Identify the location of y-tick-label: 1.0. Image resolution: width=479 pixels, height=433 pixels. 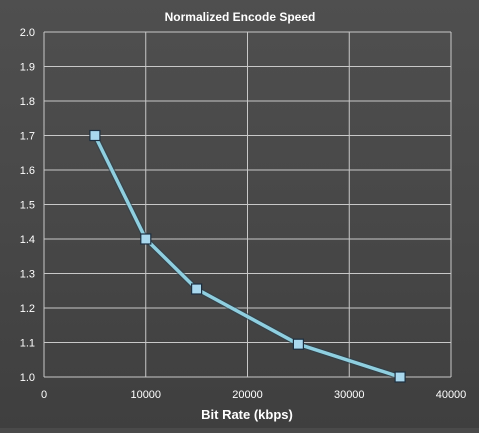
(27, 378).